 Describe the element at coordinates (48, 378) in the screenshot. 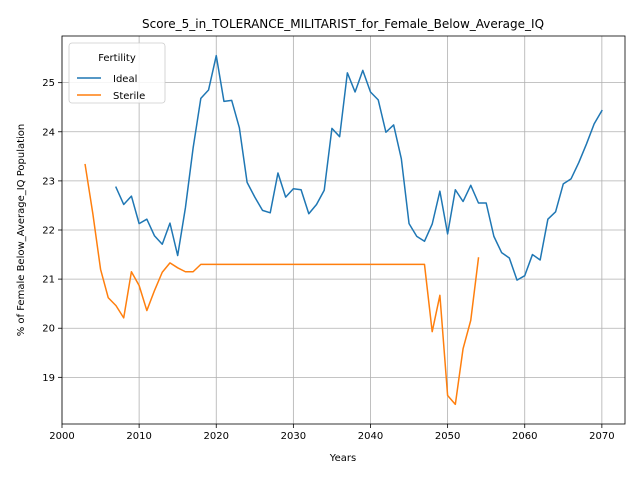

I see `y-tick-label: 19` at that location.